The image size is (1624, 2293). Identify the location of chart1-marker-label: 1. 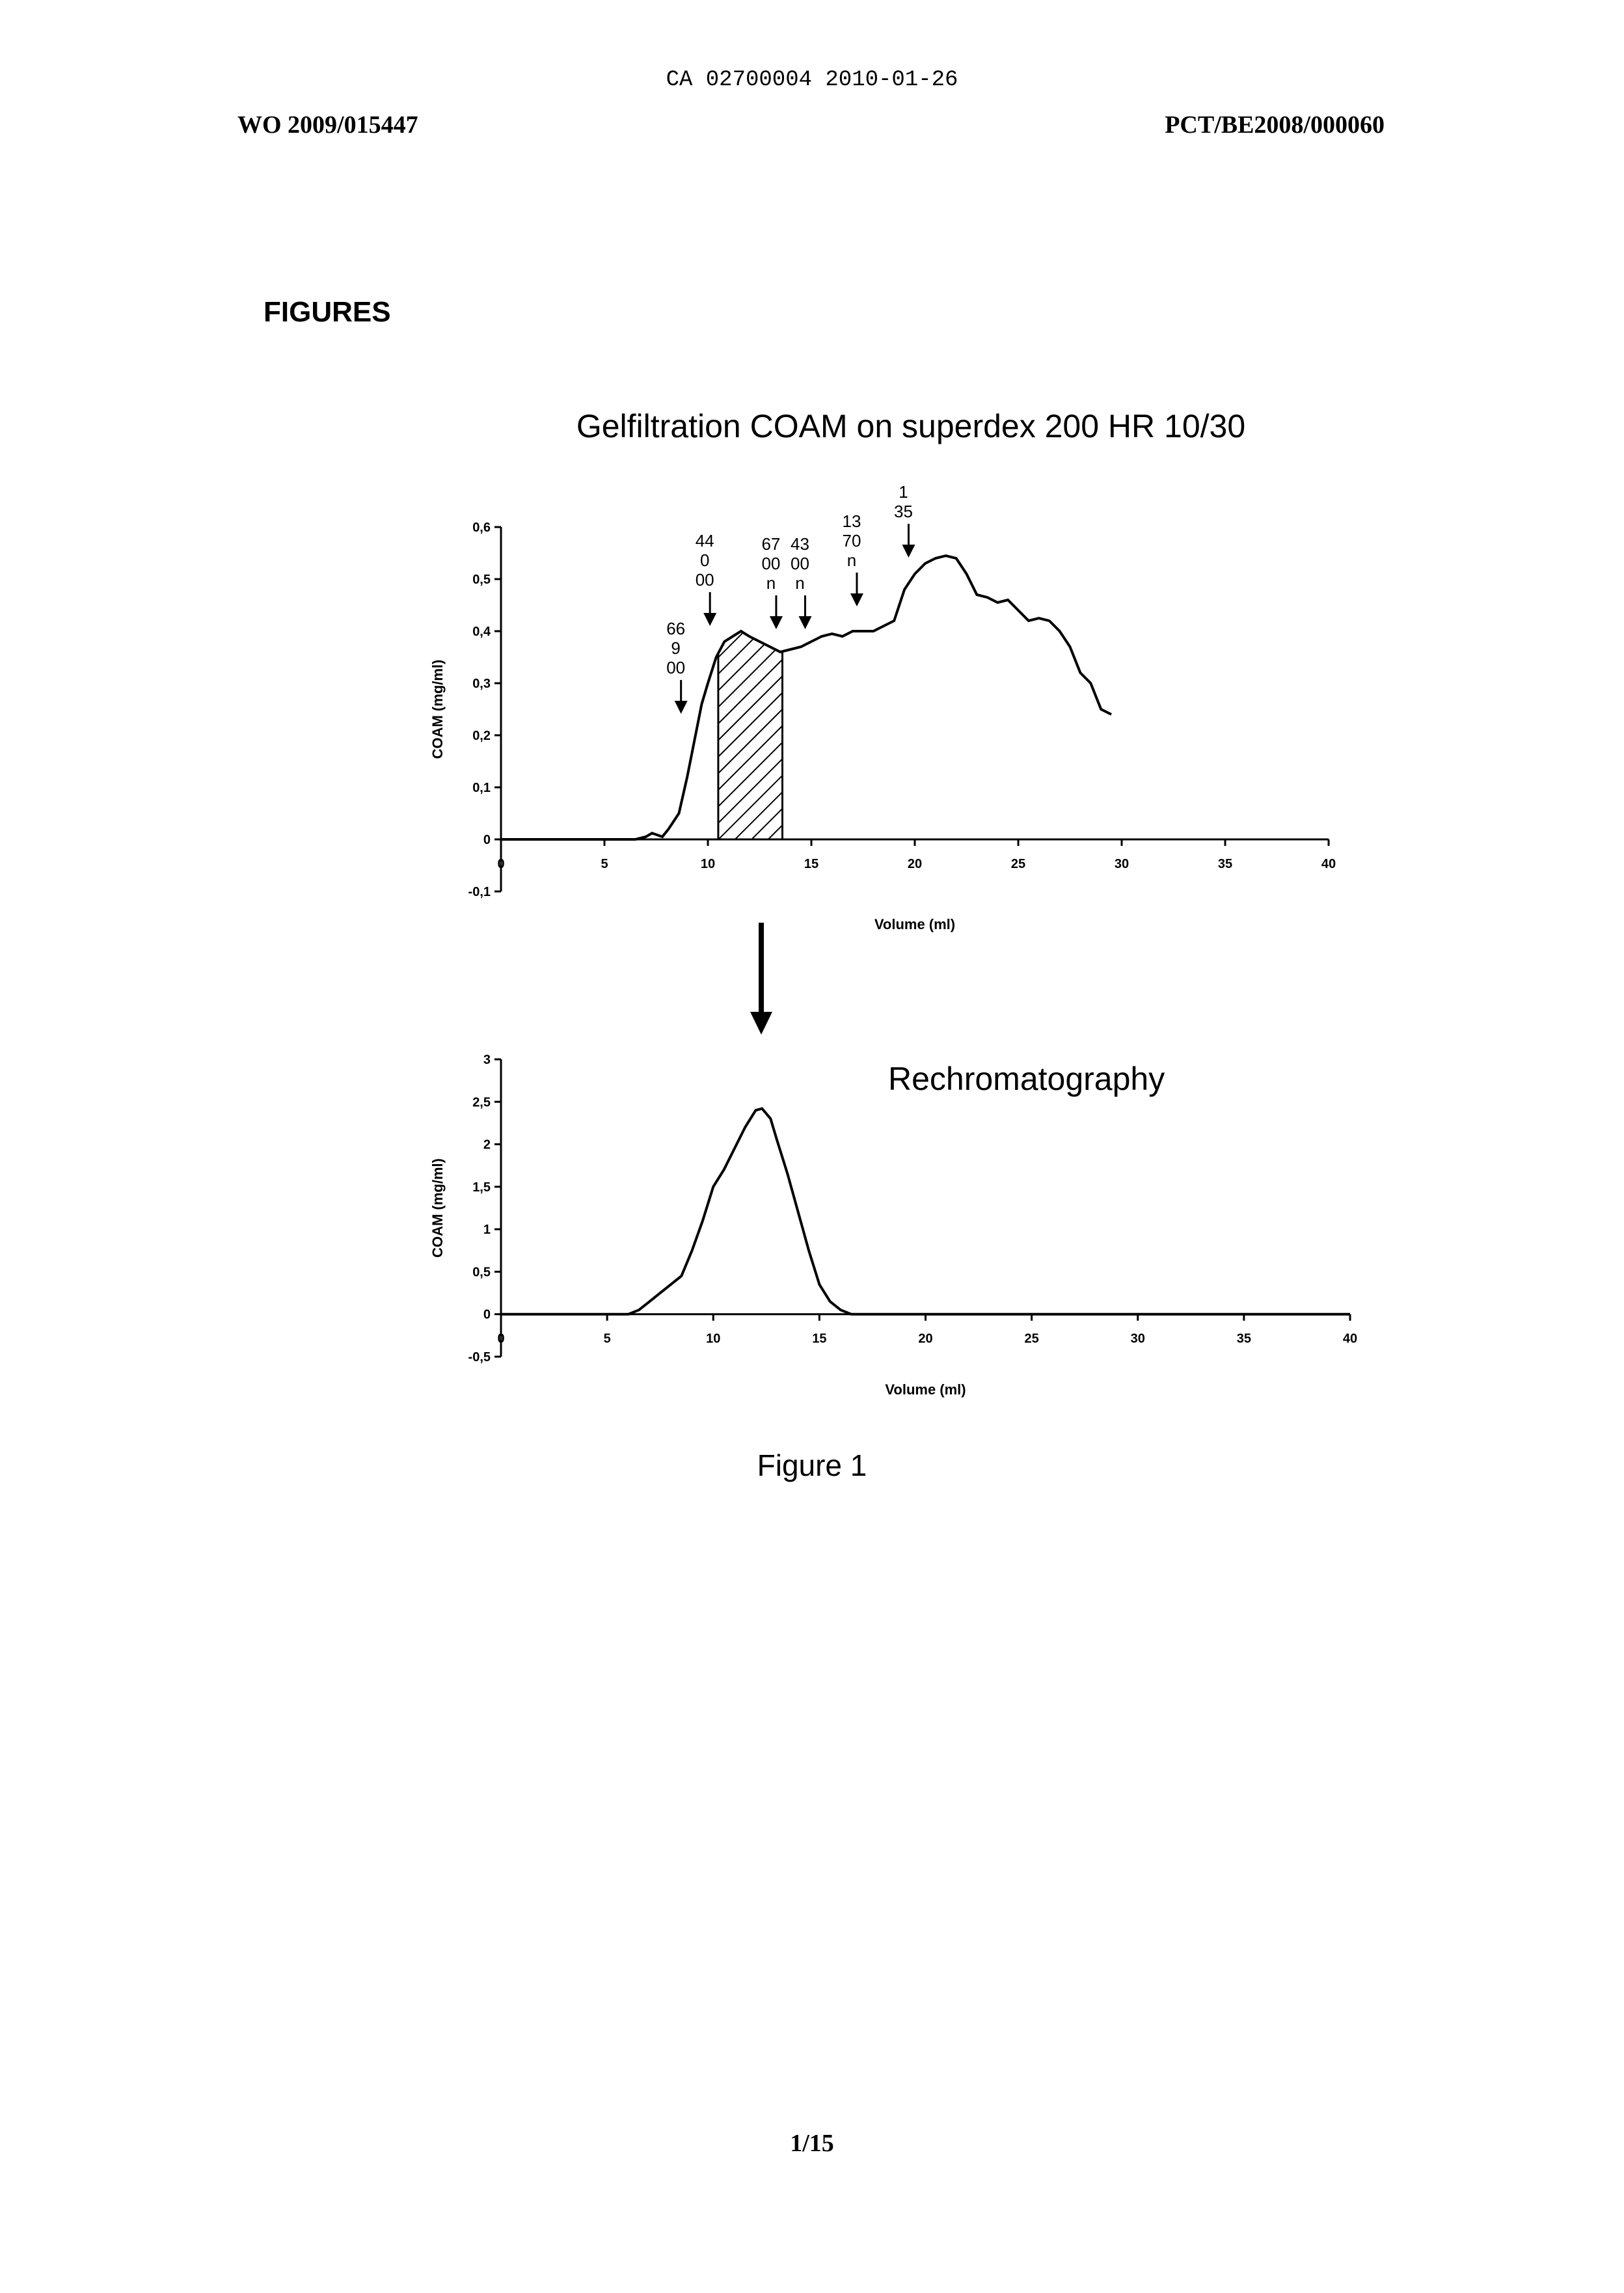
(903, 492).